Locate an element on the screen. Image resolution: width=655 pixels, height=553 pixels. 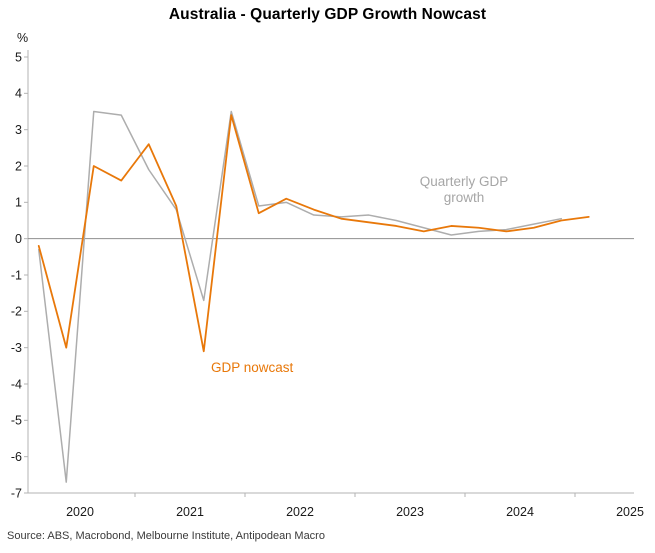
x-tick-label: 2023 is located at coordinates (410, 512).